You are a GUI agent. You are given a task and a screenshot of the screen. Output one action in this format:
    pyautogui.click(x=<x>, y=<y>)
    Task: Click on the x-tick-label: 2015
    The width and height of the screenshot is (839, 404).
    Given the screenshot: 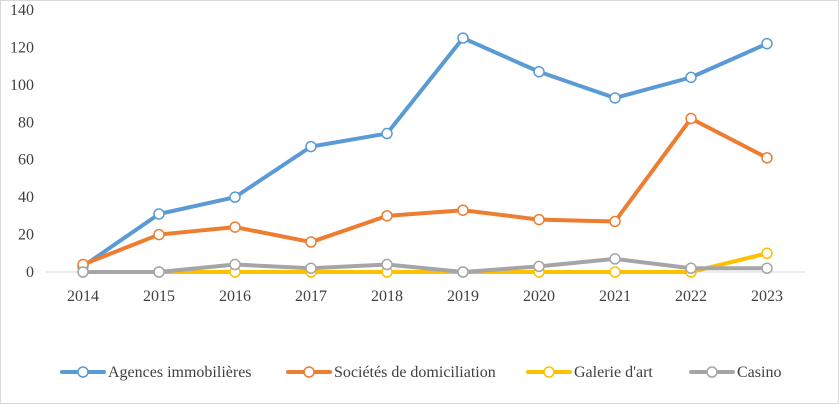 What is the action you would take?
    pyautogui.click(x=159, y=296)
    